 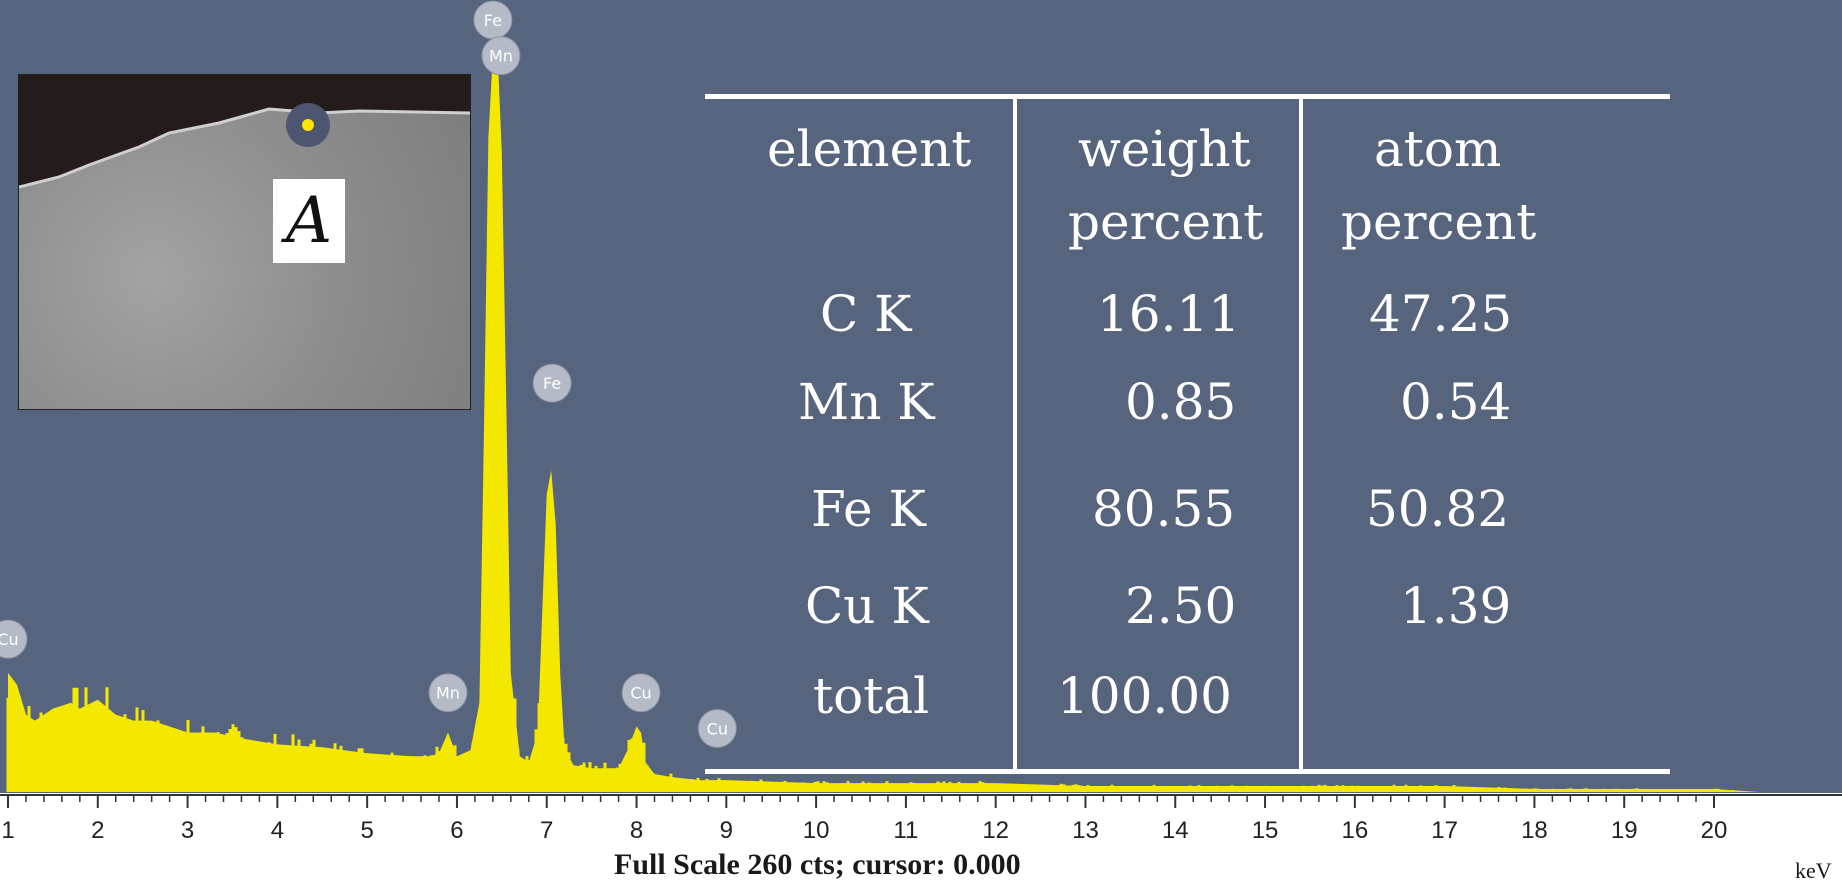 What do you see at coordinates (1438, 509) in the screenshot?
I see `row-fek-atom: 50.82` at bounding box center [1438, 509].